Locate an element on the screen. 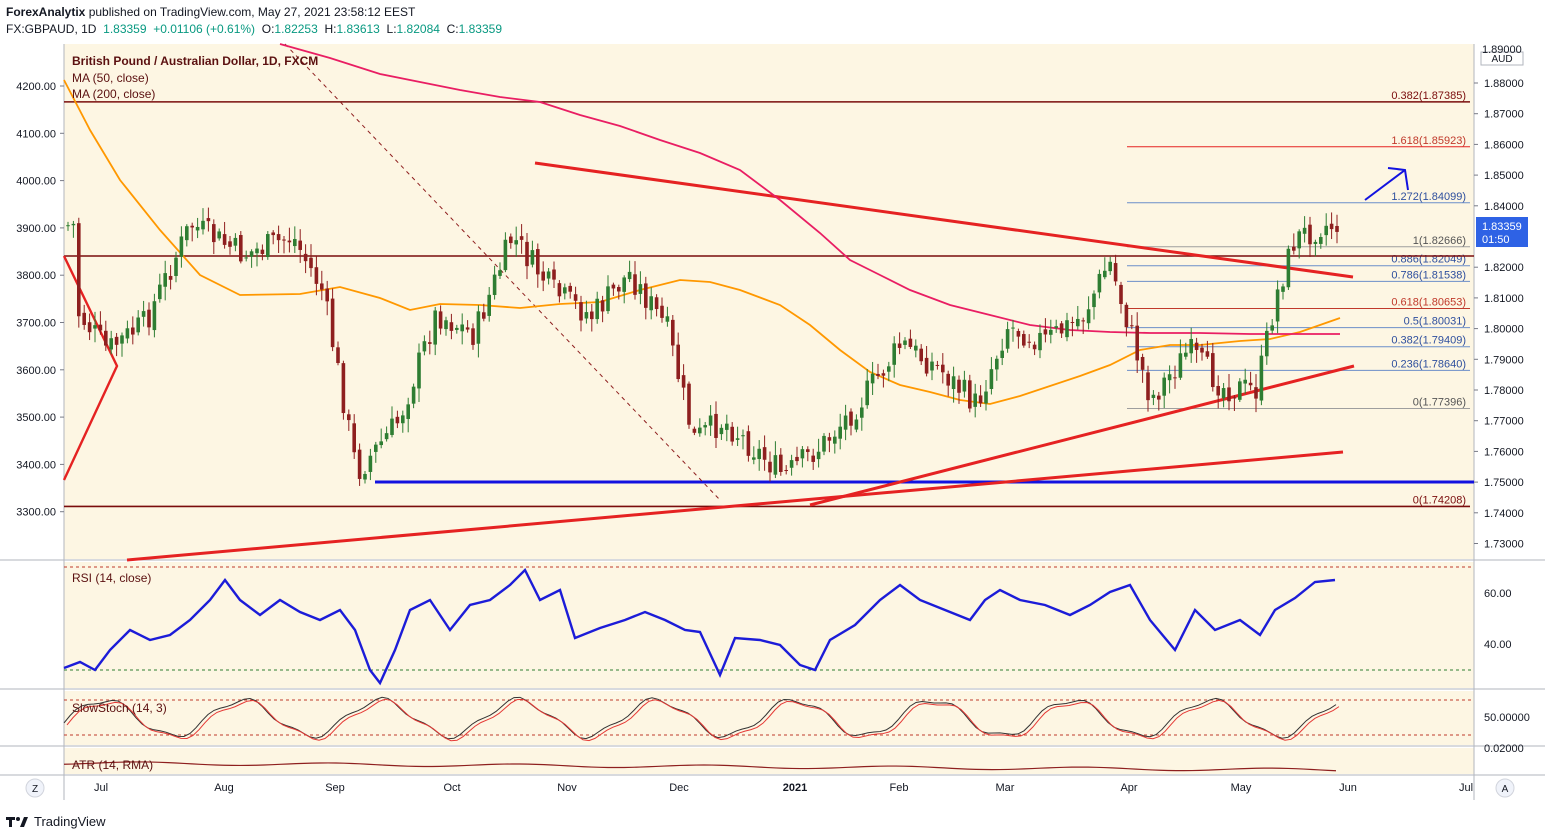 Image resolution: width=1545 pixels, height=840 pixels. left-tick-label: 3500.00 is located at coordinates (36, 418).